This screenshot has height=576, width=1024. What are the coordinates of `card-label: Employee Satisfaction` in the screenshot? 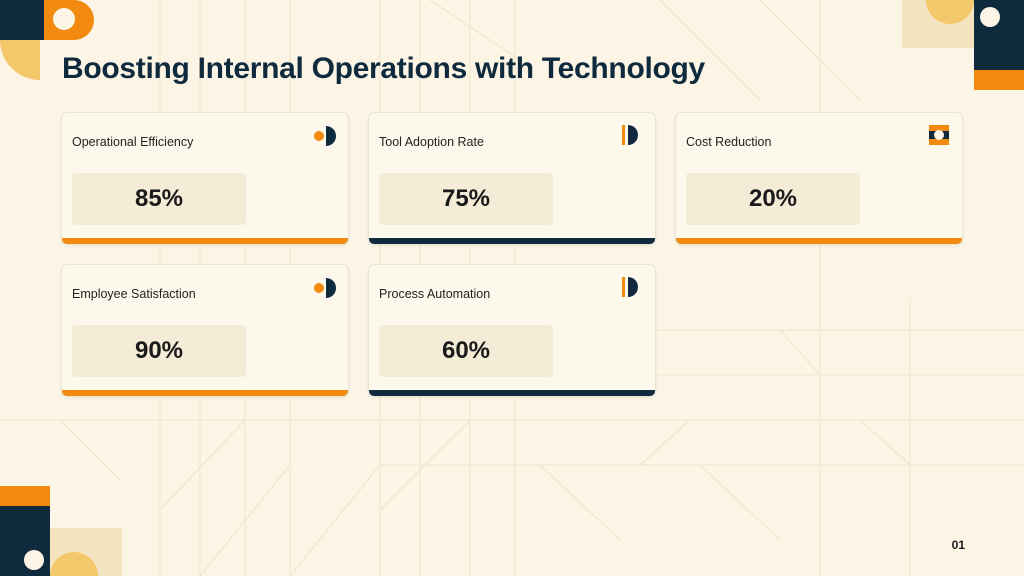 It's located at (134, 294).